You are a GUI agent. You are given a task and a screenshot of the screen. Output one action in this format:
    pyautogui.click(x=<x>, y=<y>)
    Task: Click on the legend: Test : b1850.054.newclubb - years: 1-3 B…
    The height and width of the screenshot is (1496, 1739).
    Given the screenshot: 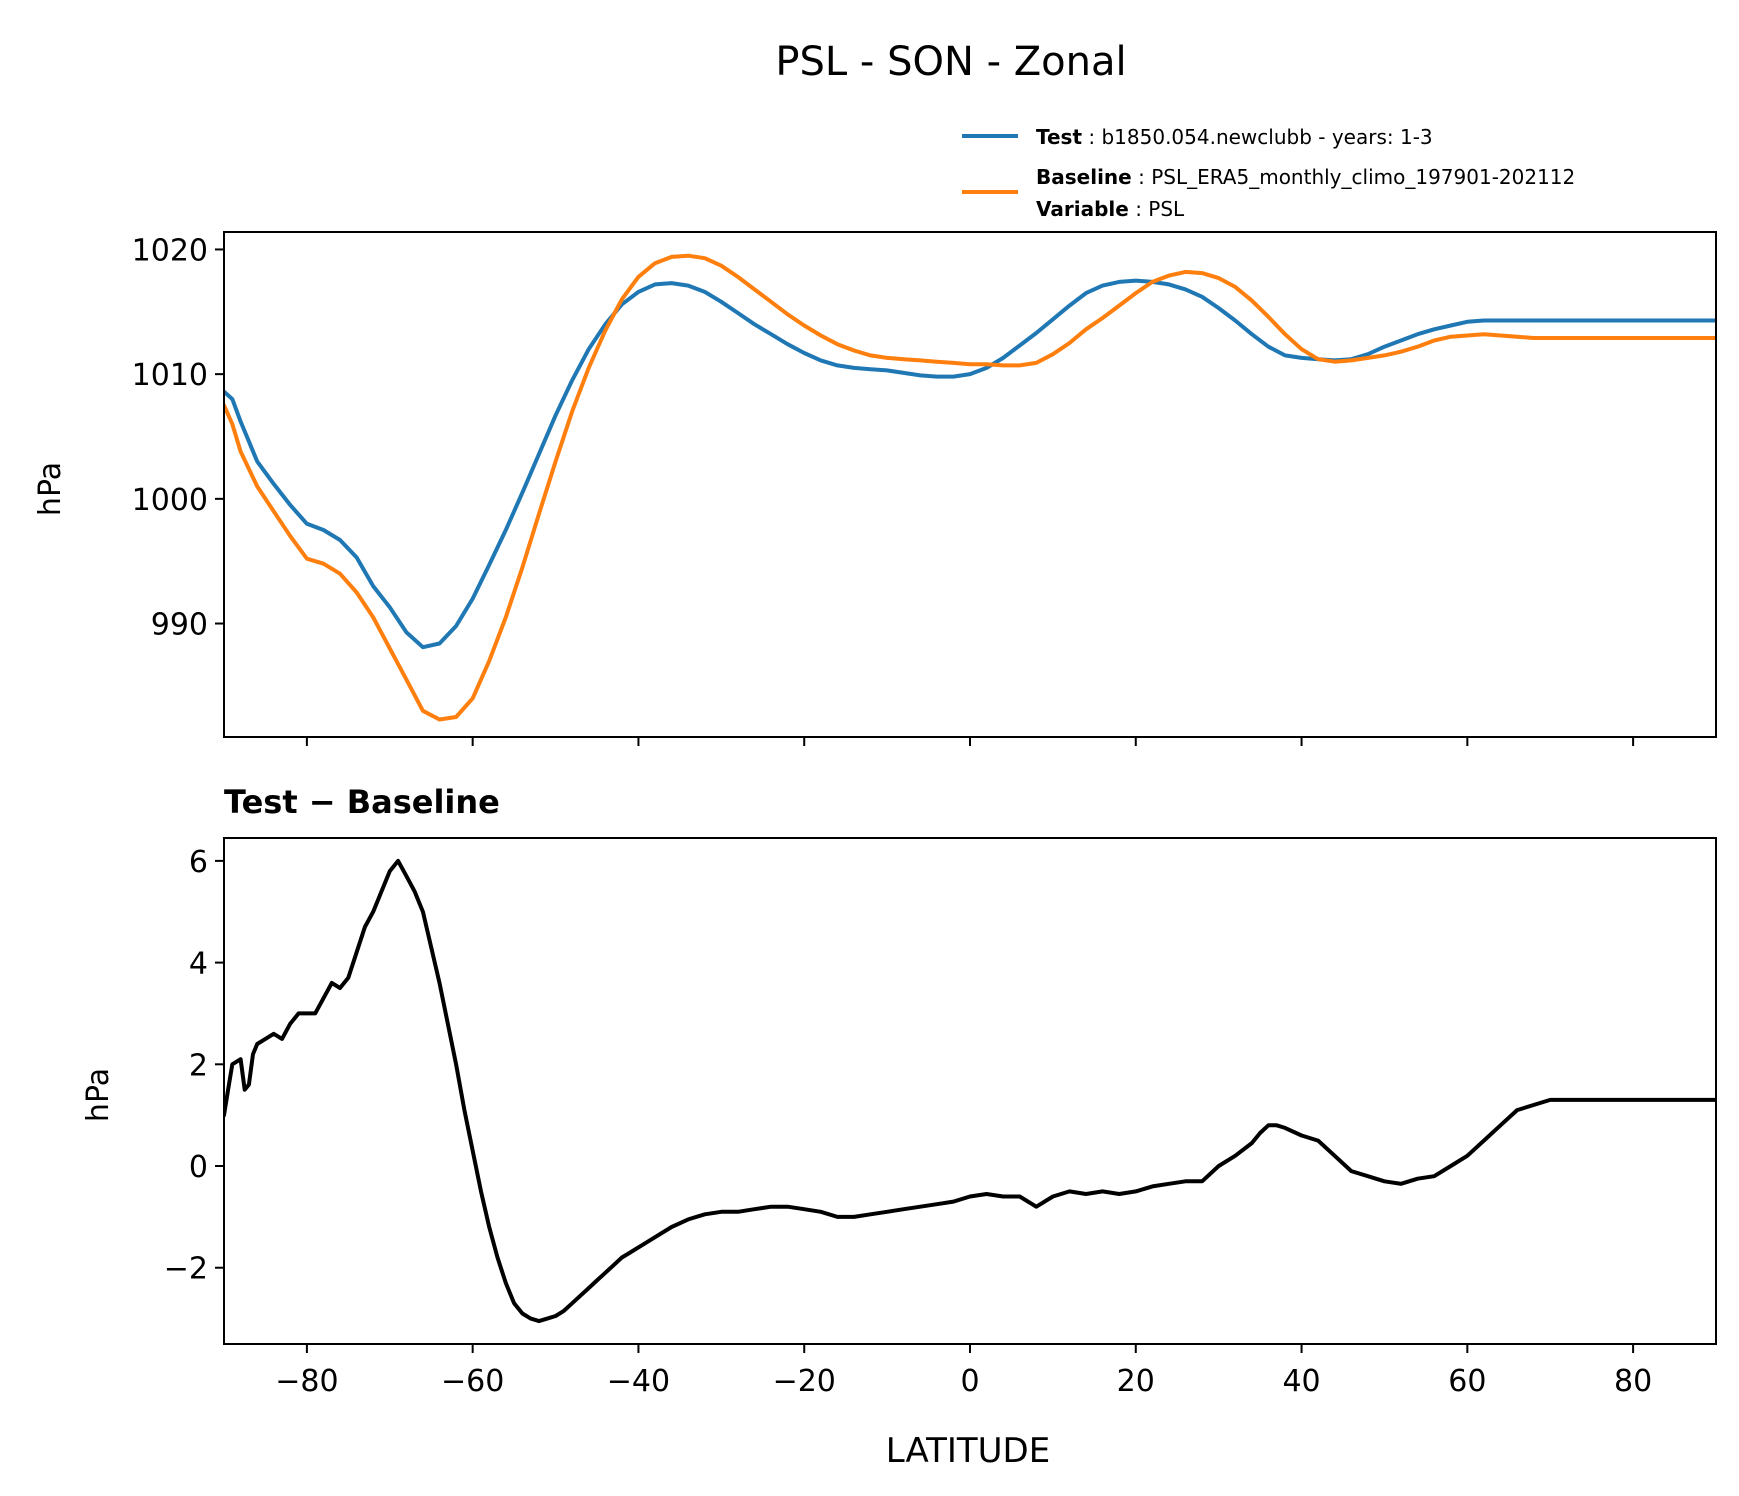 What is the action you would take?
    pyautogui.click(x=1268, y=173)
    